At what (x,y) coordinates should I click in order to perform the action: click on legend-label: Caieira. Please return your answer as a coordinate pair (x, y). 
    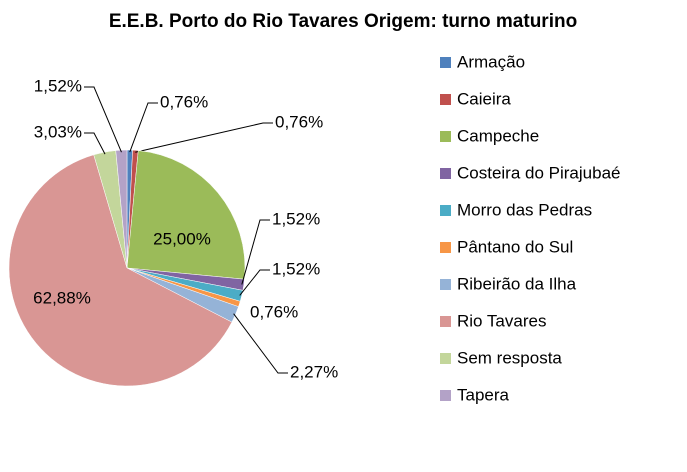
    Looking at the image, I should click on (484, 98).